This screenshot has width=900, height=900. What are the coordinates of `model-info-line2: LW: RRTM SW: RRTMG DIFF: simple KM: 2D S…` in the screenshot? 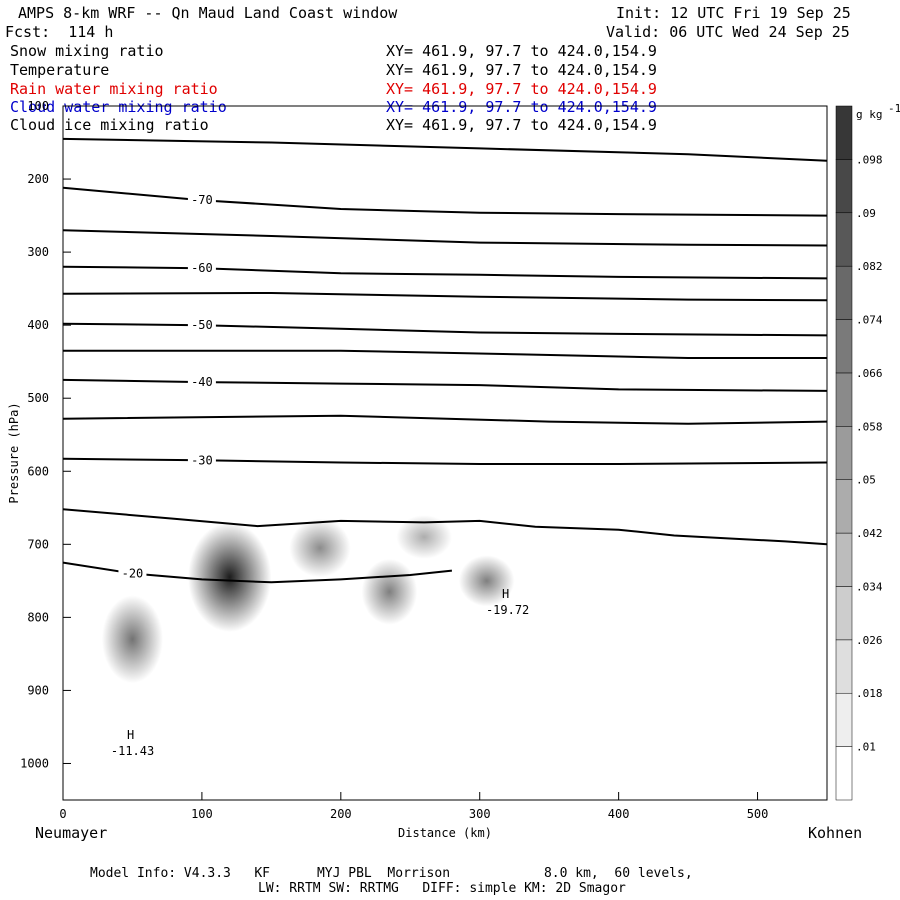 It's located at (442, 888).